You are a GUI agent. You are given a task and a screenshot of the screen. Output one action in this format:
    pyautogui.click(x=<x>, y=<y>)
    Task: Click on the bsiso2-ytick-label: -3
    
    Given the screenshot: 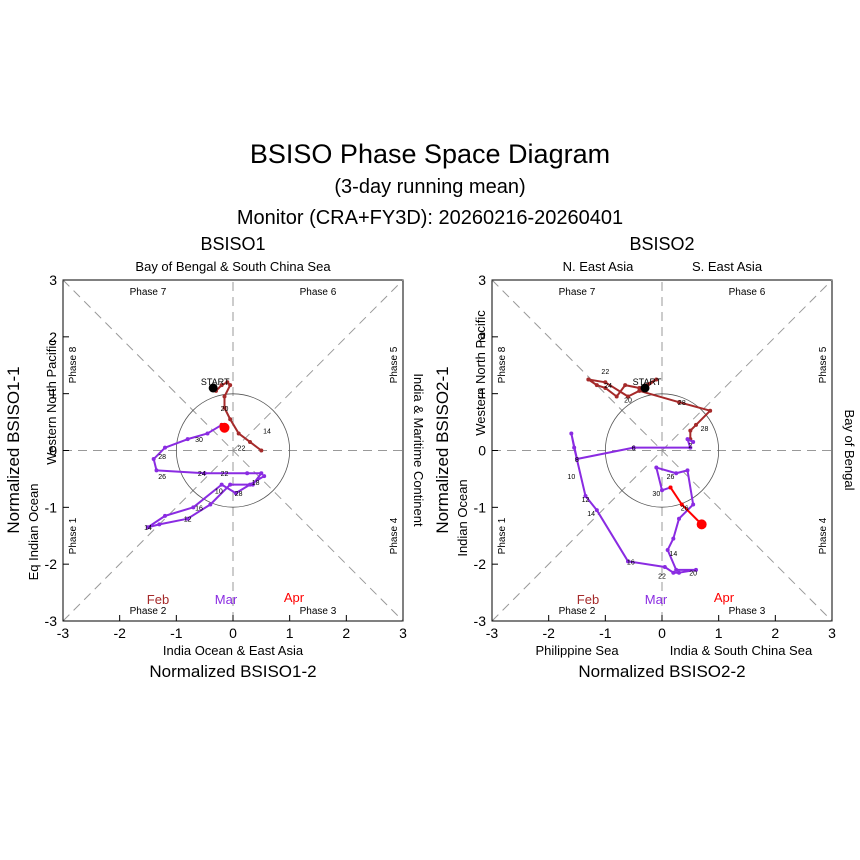 What is the action you would take?
    pyautogui.click(x=480, y=621)
    